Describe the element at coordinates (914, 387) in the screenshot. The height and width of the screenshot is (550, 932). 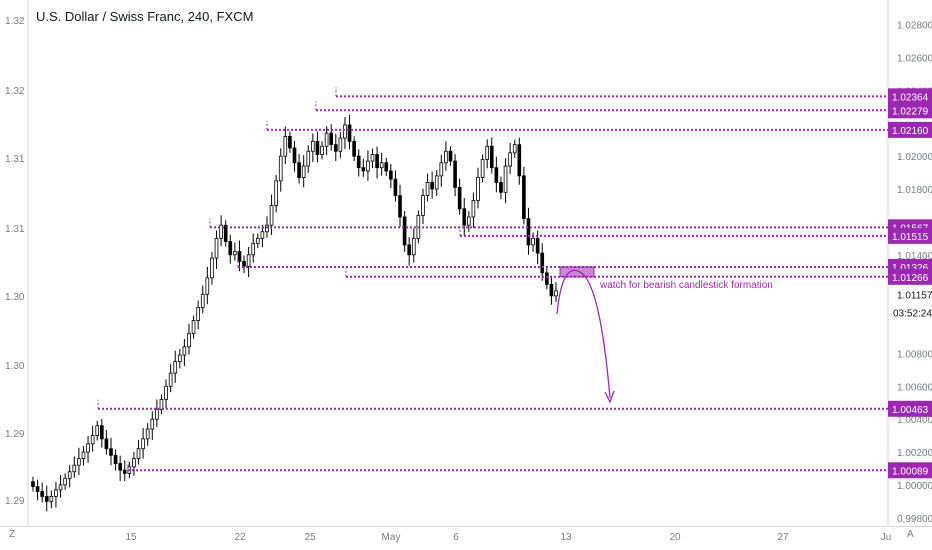
I see `right-axis-tick-label: 1.00600` at that location.